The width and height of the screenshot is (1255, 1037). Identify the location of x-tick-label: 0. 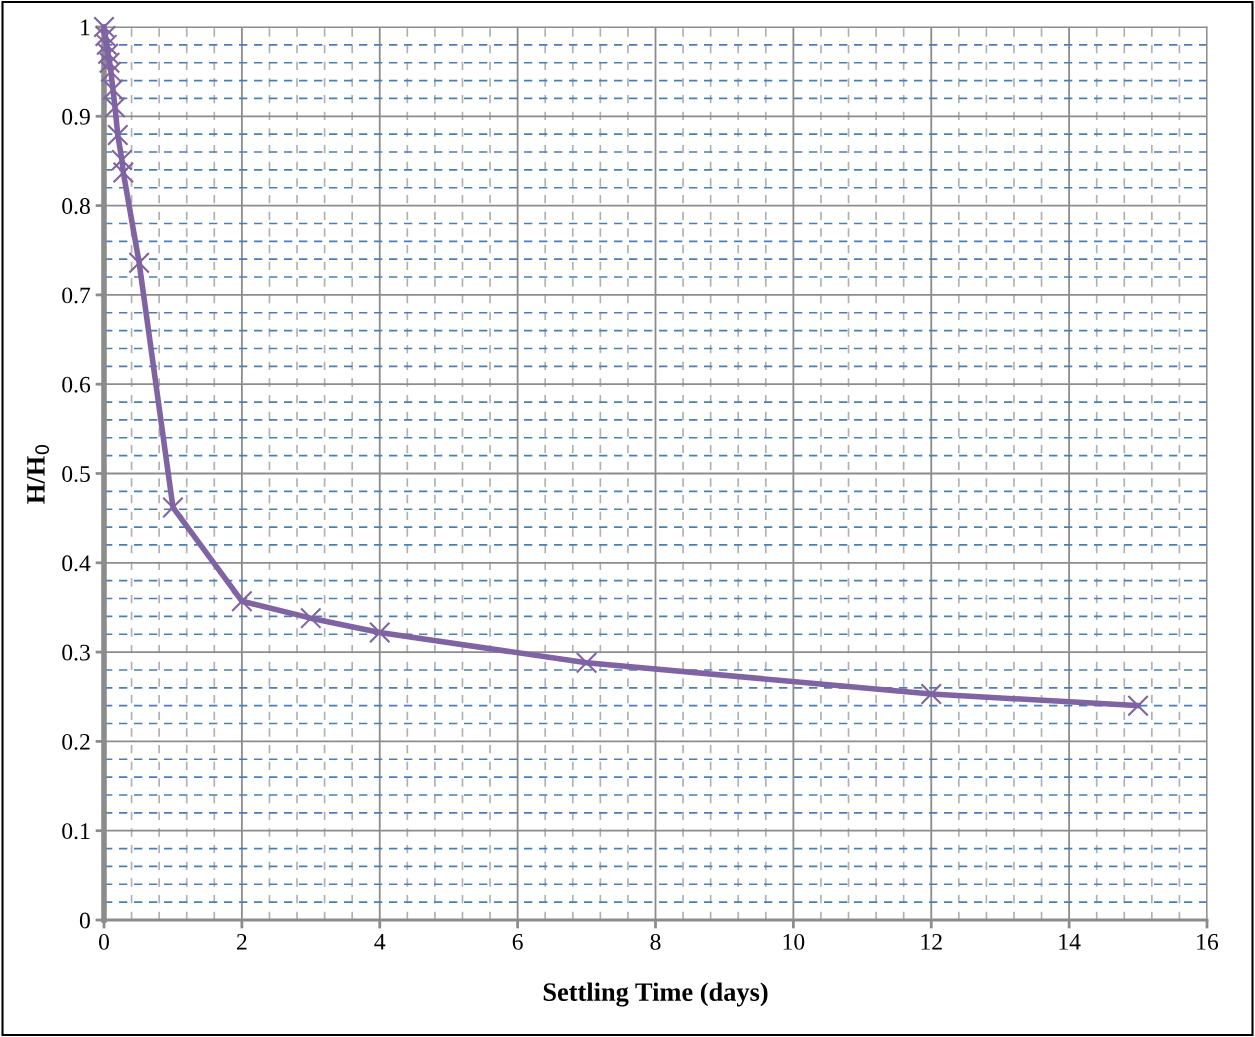
(104, 941).